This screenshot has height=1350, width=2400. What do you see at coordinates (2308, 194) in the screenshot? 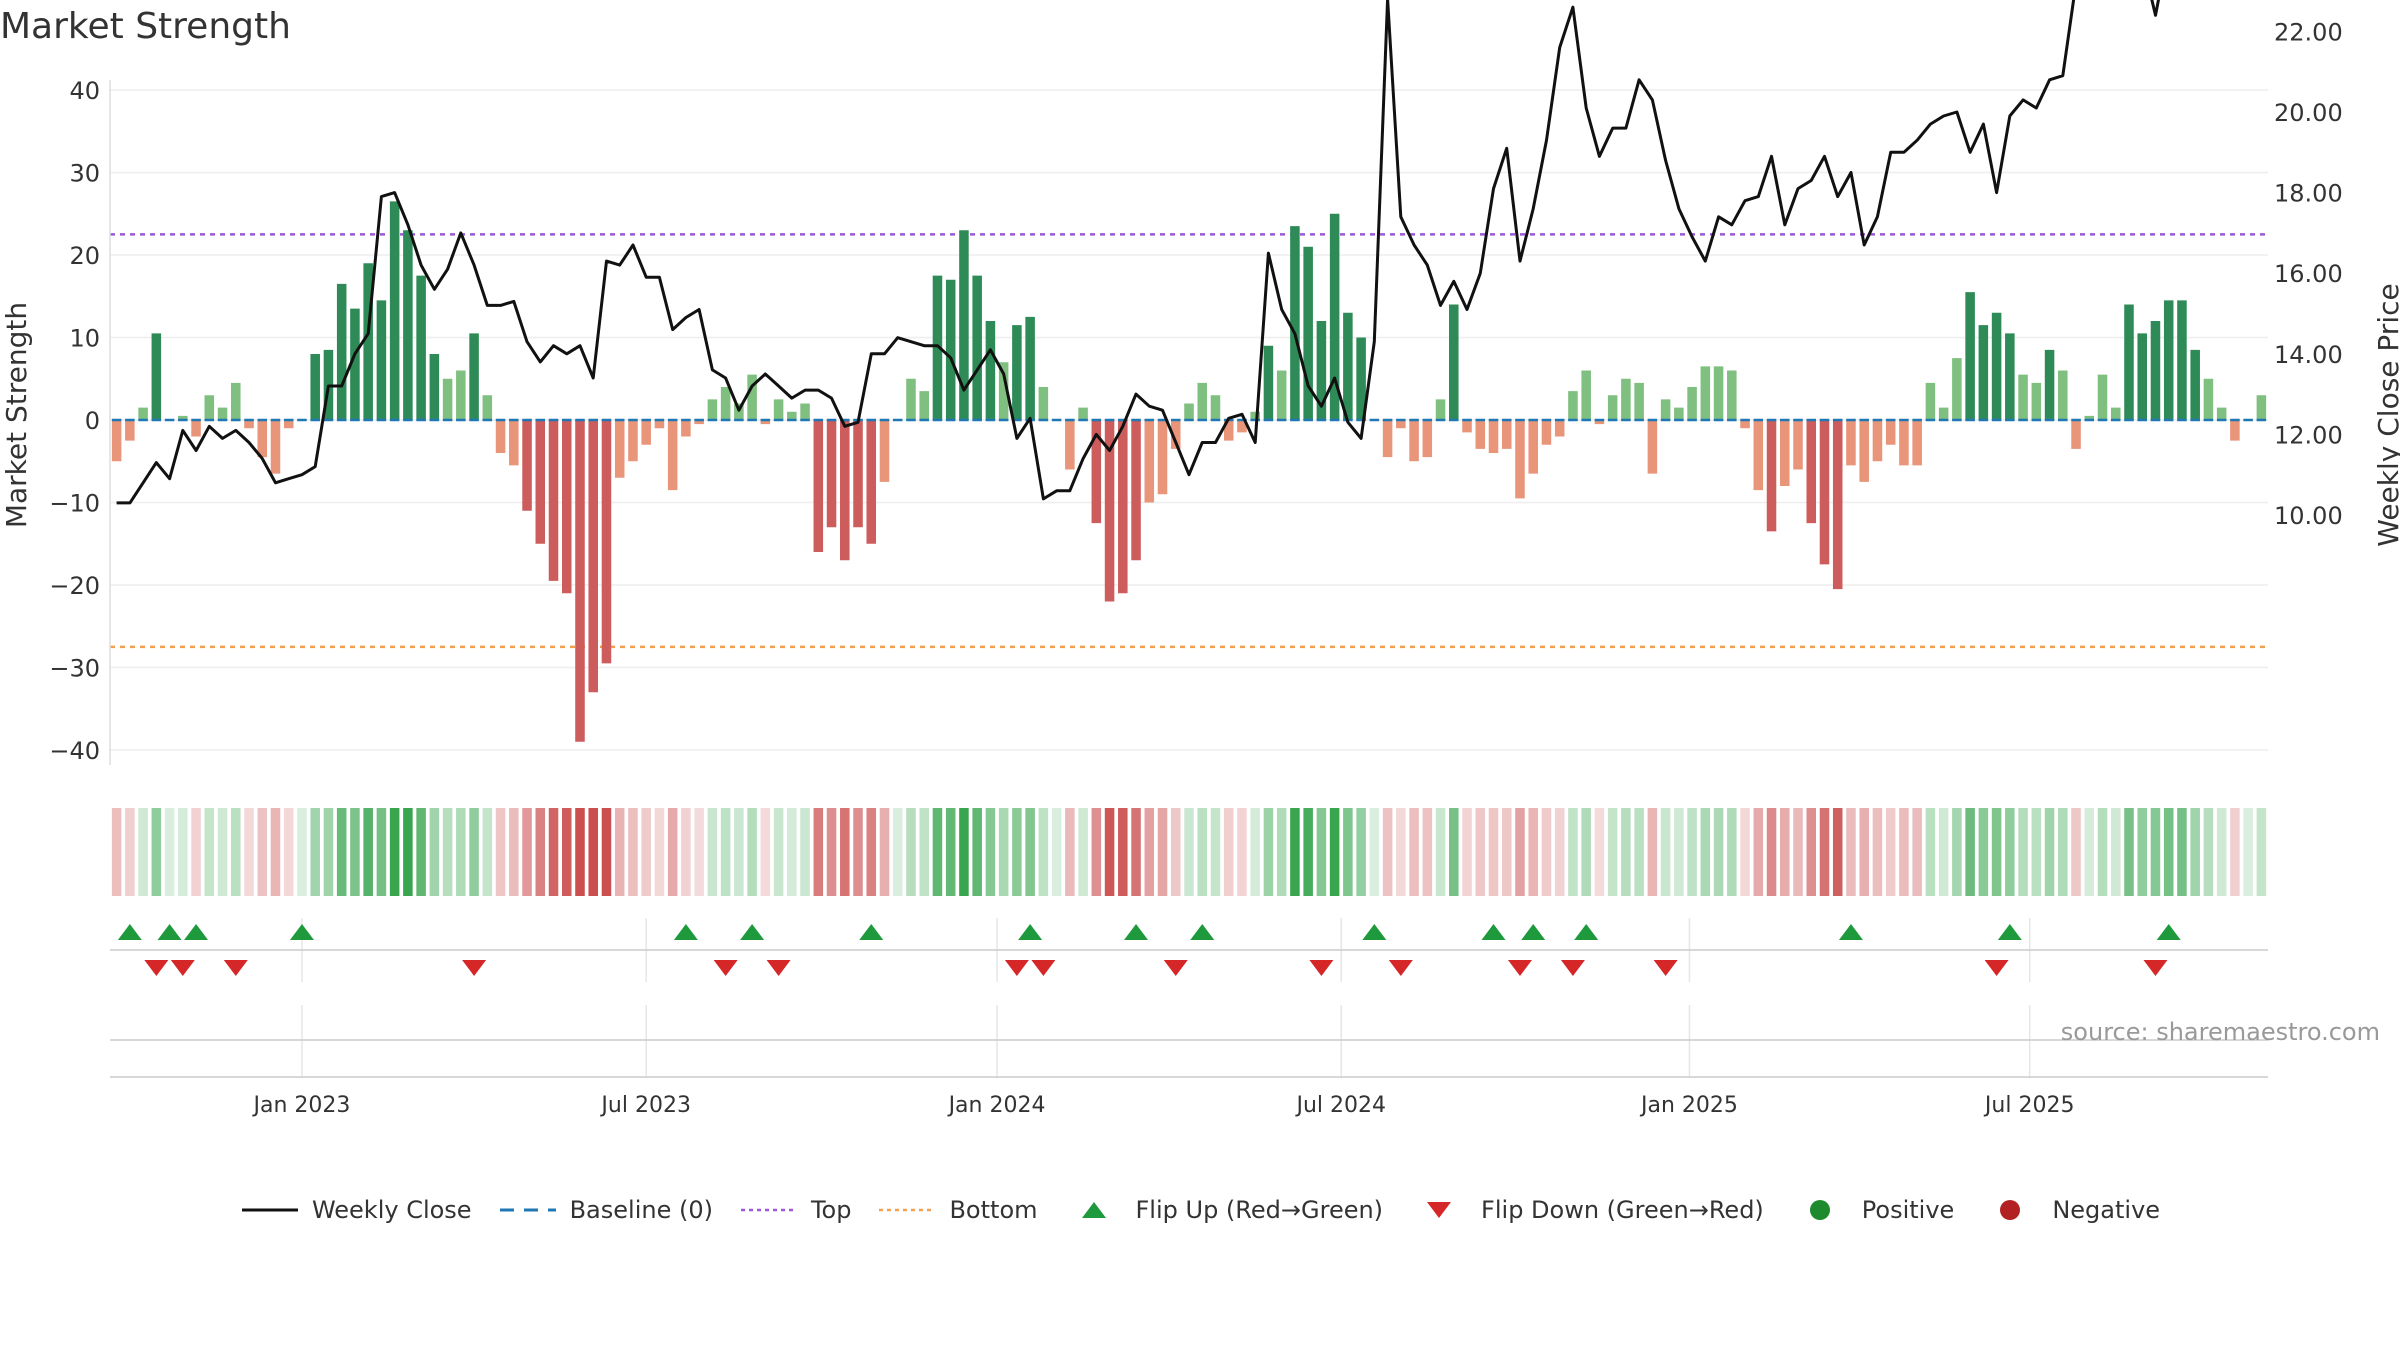
I see `y-right-tick-label: 18.00` at bounding box center [2308, 194].